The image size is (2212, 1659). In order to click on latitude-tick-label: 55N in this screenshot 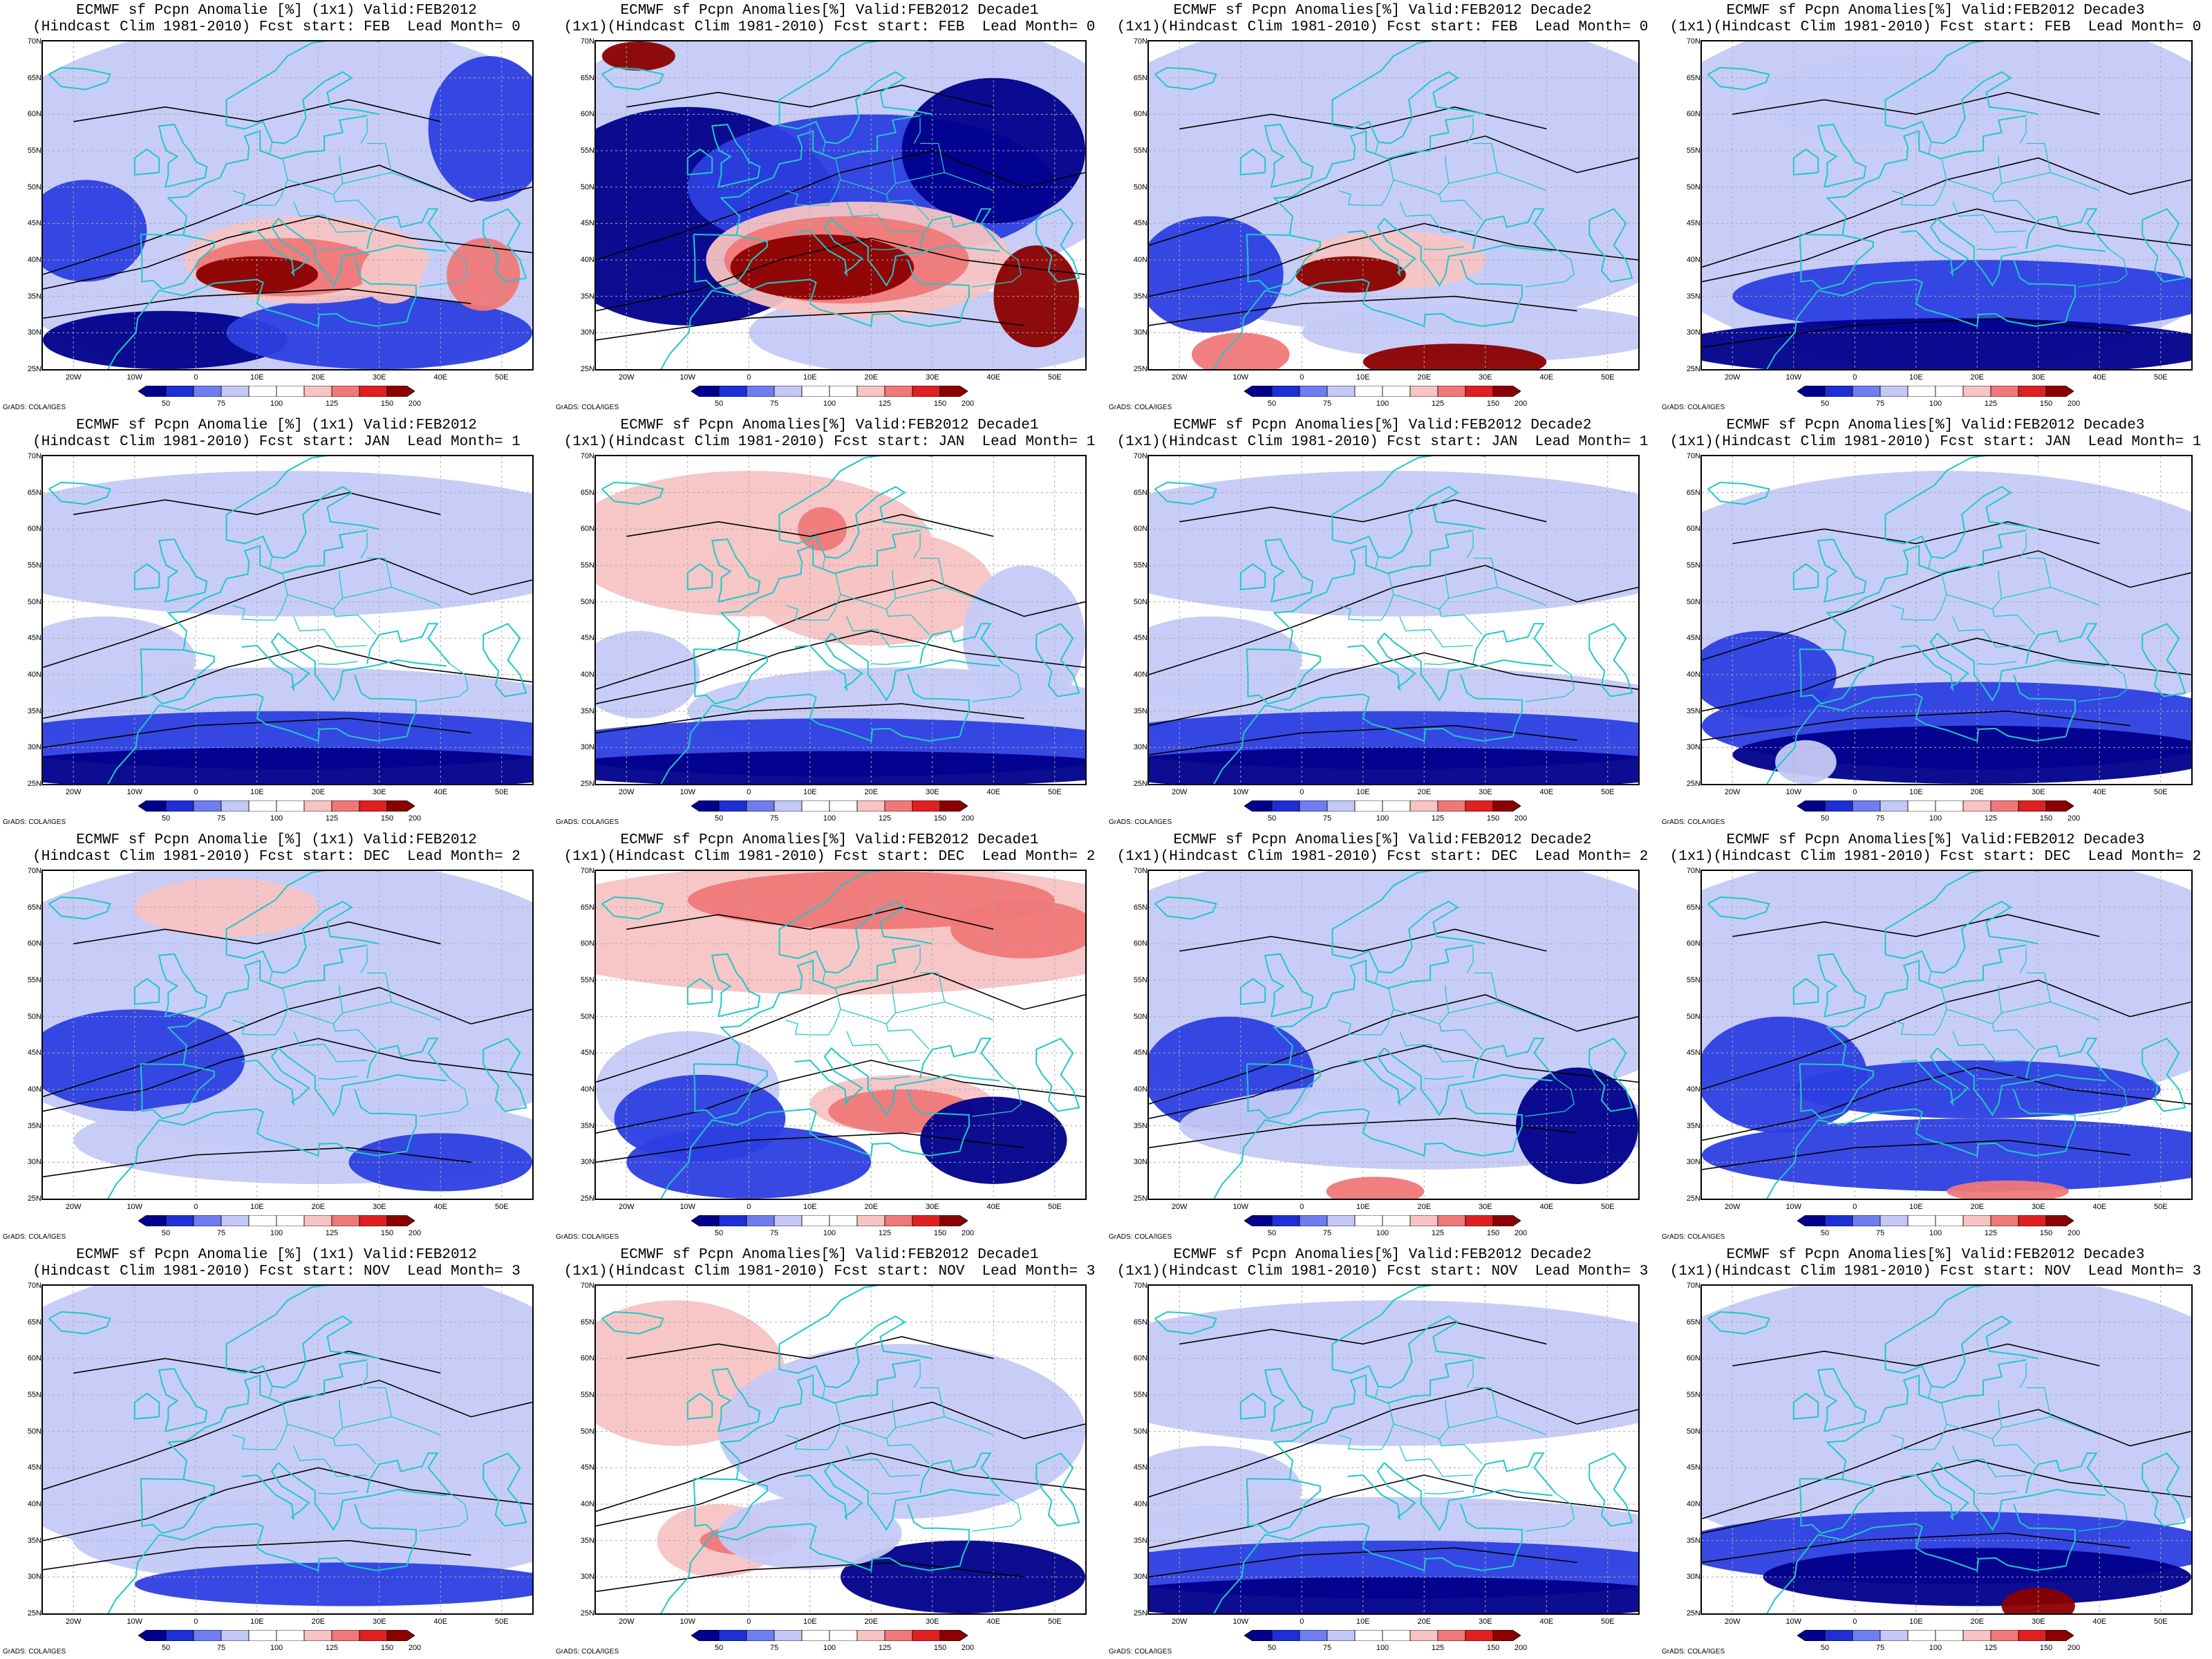, I will do `click(1140, 151)`.